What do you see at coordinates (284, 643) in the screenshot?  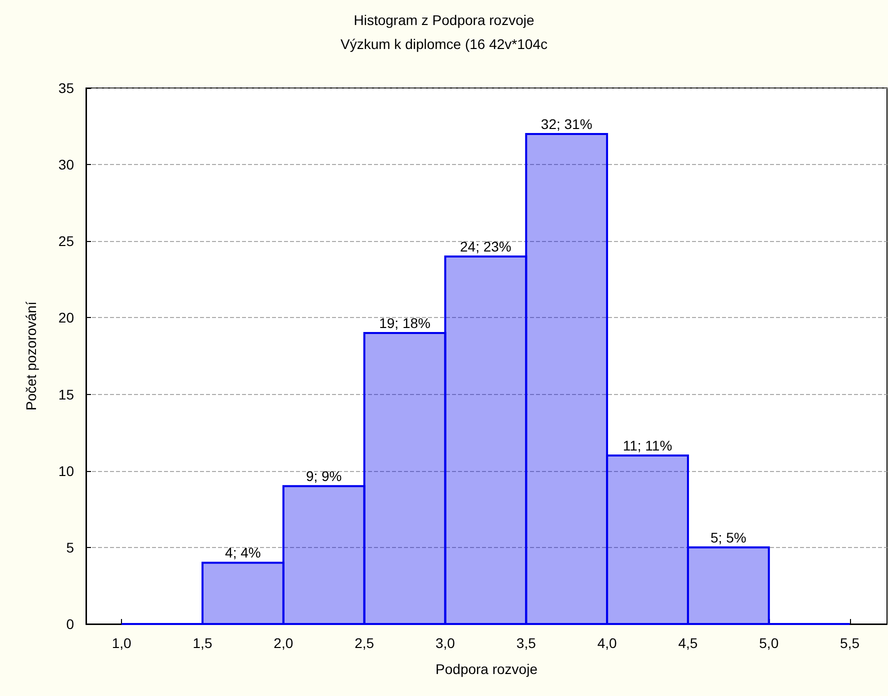 I see `x-tick-label: 2,0` at bounding box center [284, 643].